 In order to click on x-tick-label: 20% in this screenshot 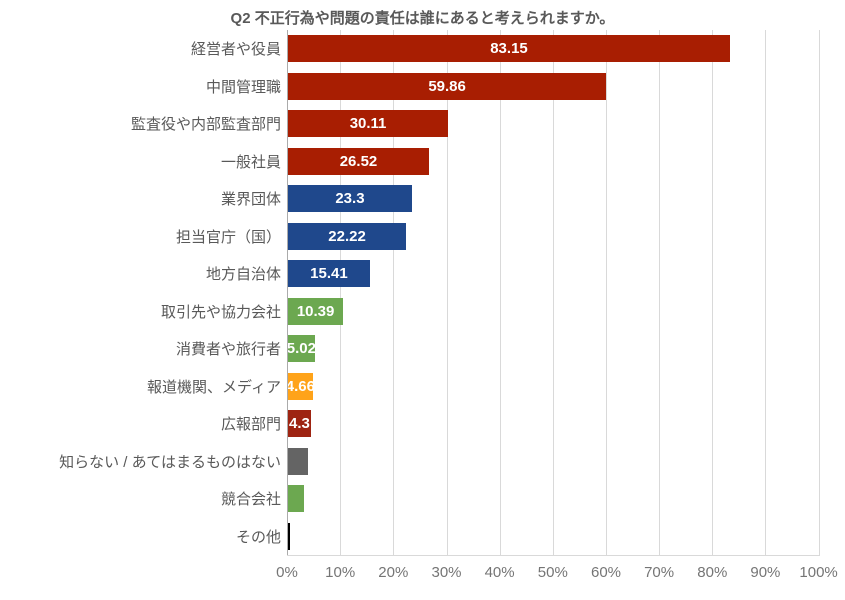, I will do `click(393, 572)`.